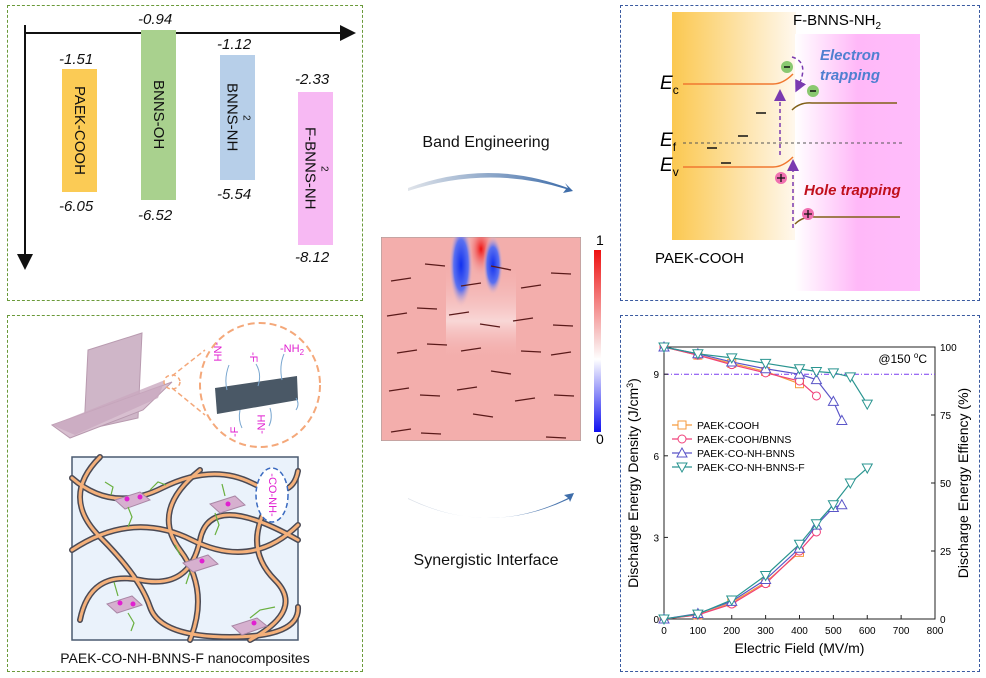 The image size is (986, 678). What do you see at coordinates (312, 79) in the screenshot?
I see `band-top-value: -2.33` at bounding box center [312, 79].